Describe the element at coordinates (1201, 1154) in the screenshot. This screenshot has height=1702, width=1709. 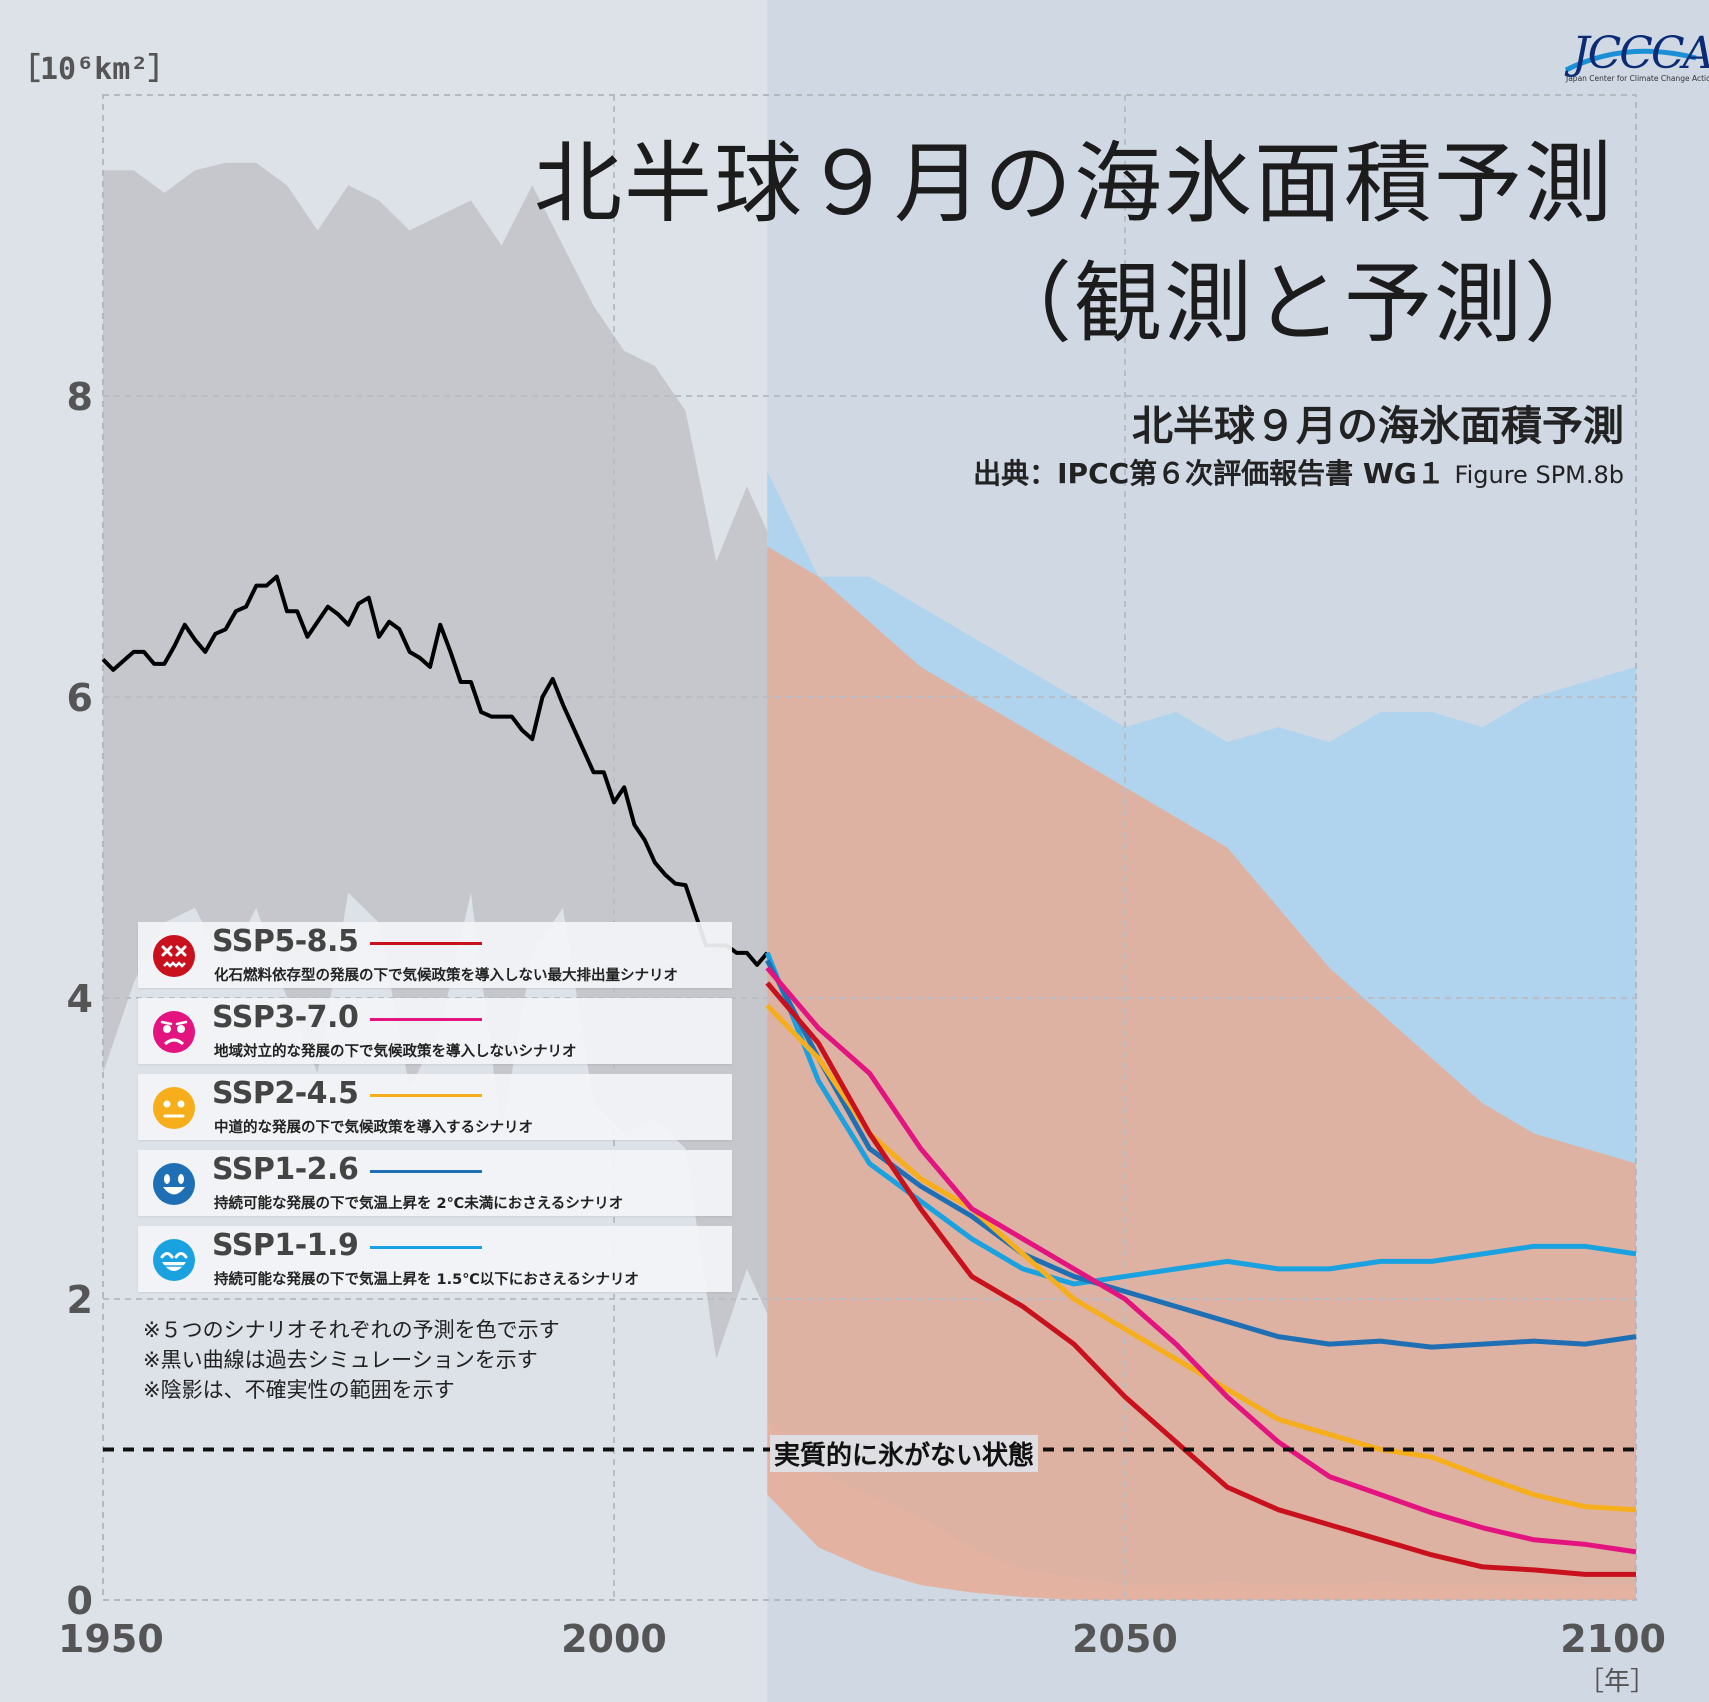
I see `series-line-ssp1-2.6` at that location.